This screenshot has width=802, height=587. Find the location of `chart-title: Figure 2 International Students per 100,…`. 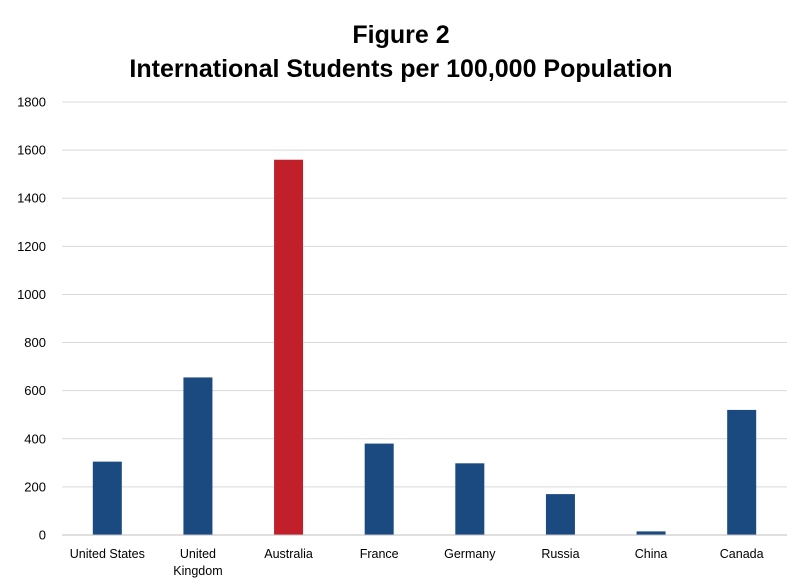

chart-title: Figure 2 International Students per 100,… is located at coordinates (401, 52).